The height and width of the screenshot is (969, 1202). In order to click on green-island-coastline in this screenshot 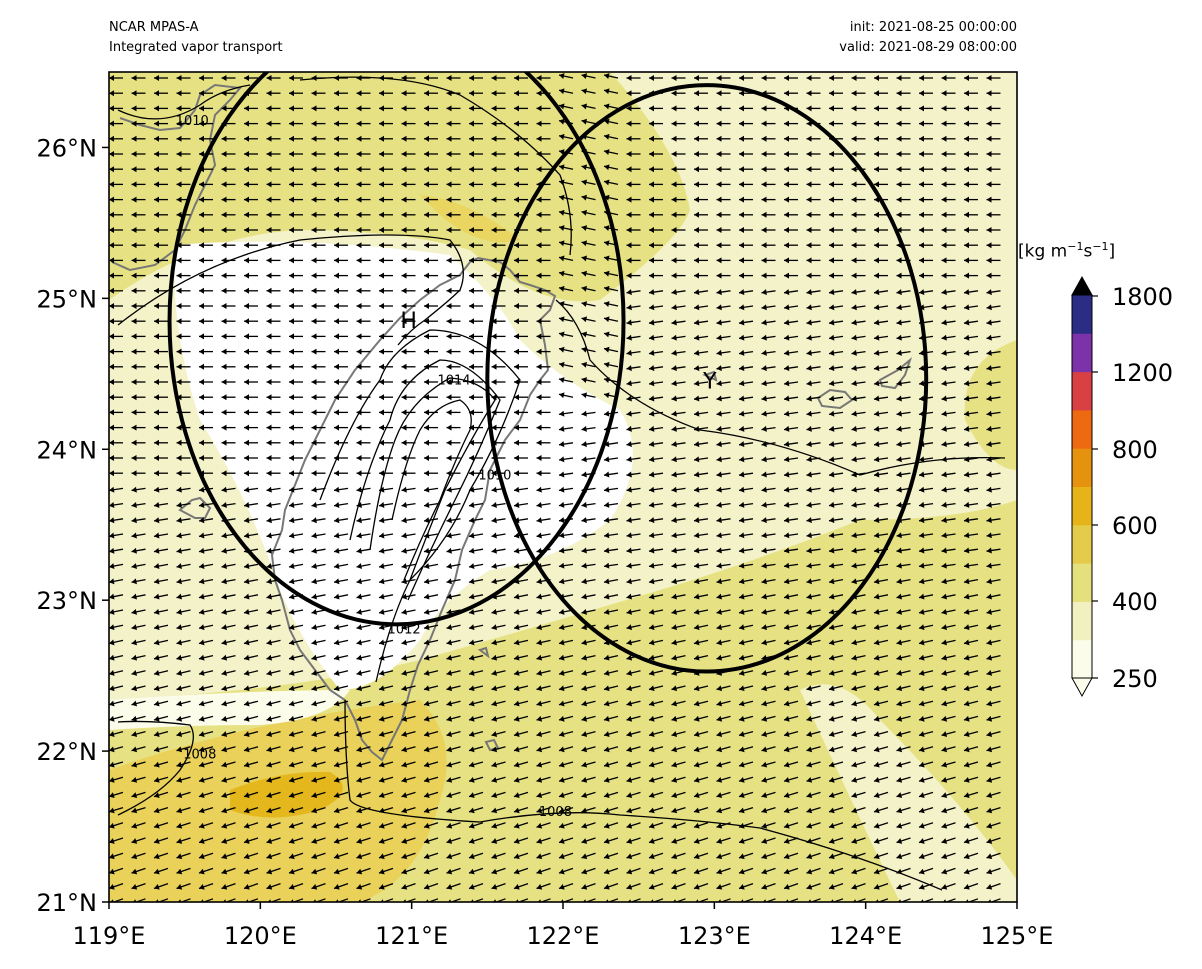, I will do `click(492, 745)`.